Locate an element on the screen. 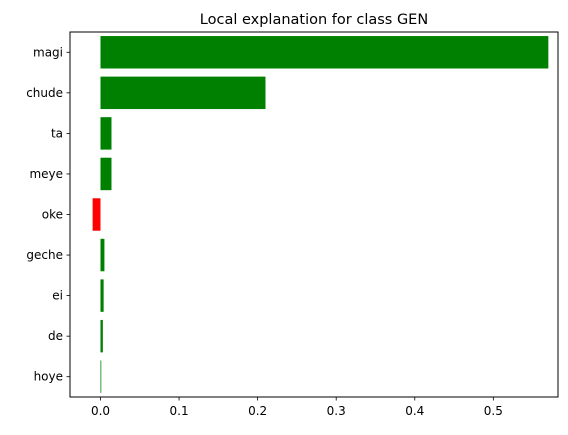 The width and height of the screenshot is (568, 435). y-tick-label: geche is located at coordinates (44, 255).